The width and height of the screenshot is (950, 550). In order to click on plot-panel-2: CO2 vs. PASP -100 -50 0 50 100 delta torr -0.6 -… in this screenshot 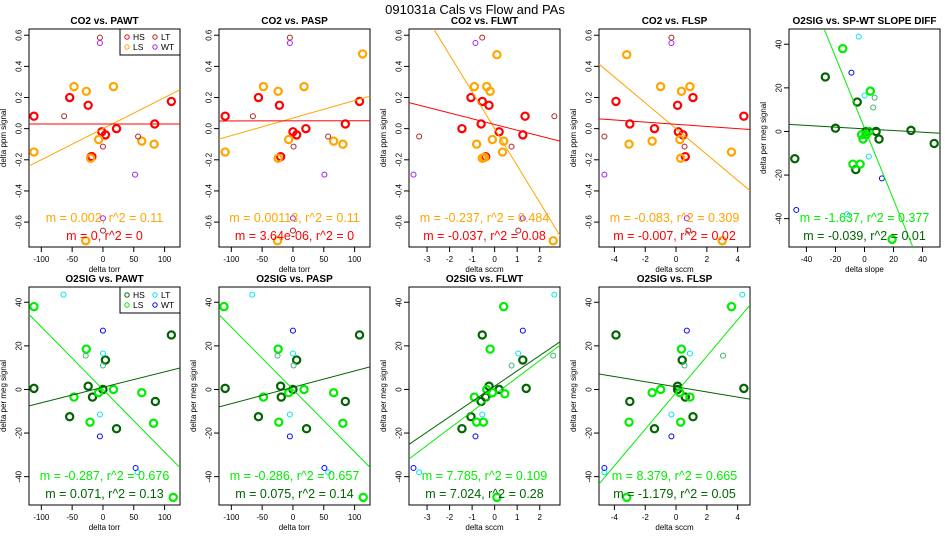, I will do `click(288, 145)`.